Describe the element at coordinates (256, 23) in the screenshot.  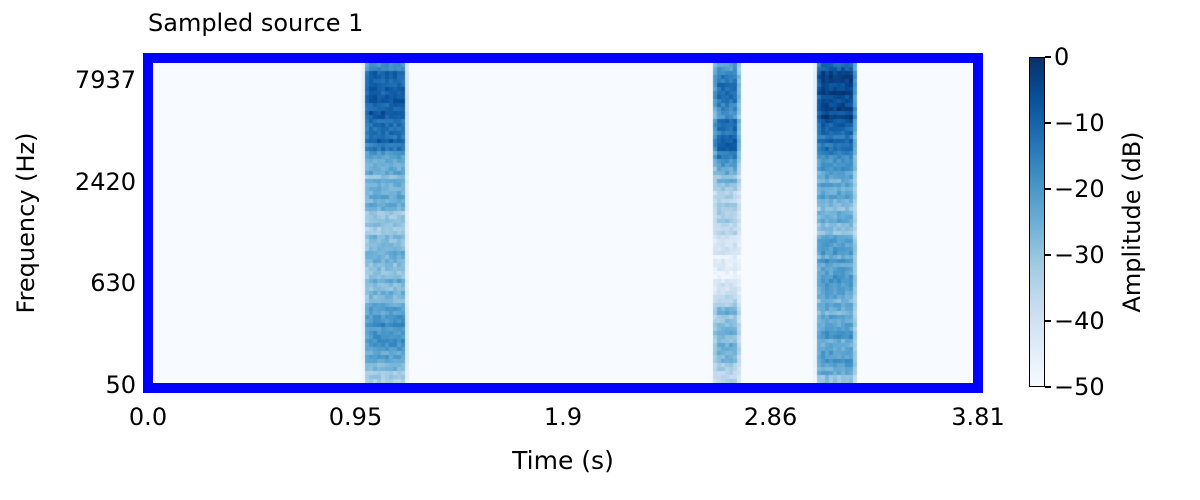
I see `chart-title: Sampled source 1` at that location.